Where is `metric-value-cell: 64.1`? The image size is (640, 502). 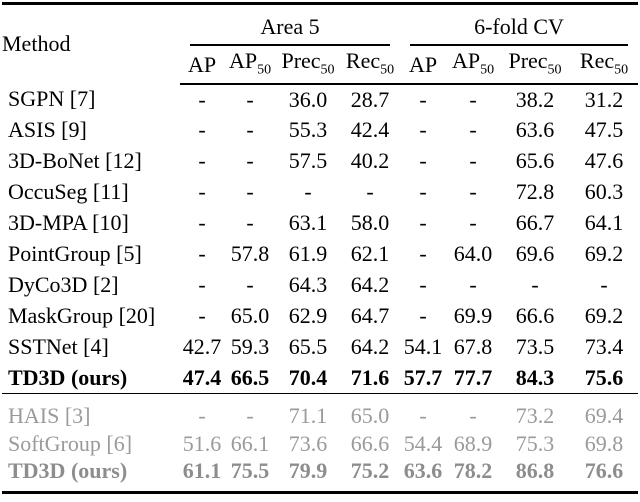
metric-value-cell: 64.1 is located at coordinates (604, 222).